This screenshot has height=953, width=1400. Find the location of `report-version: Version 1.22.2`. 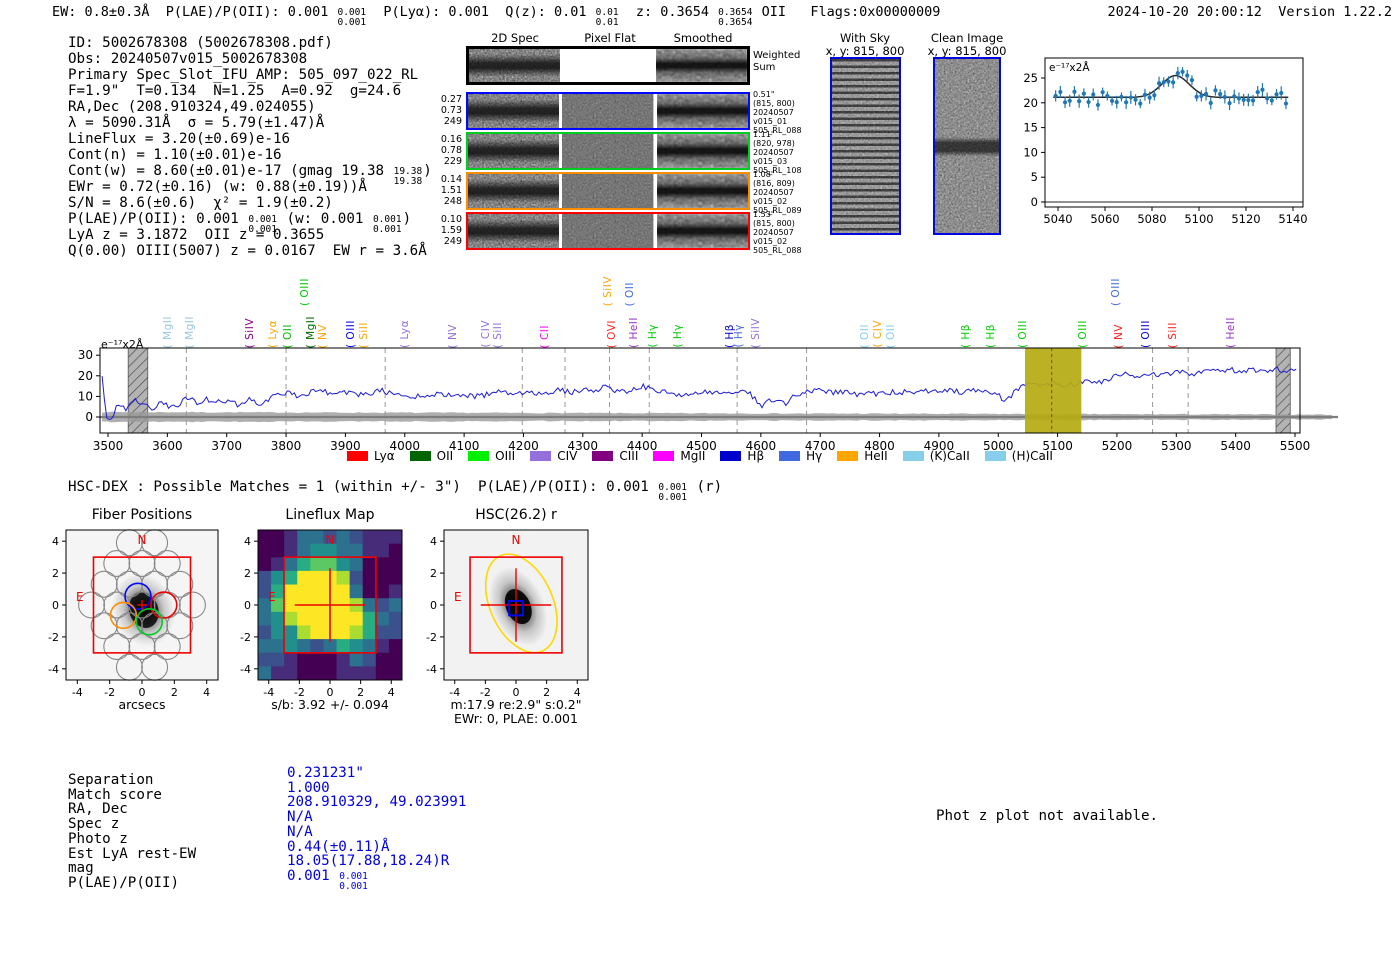

report-version: Version 1.22.2 is located at coordinates (1335, 12).